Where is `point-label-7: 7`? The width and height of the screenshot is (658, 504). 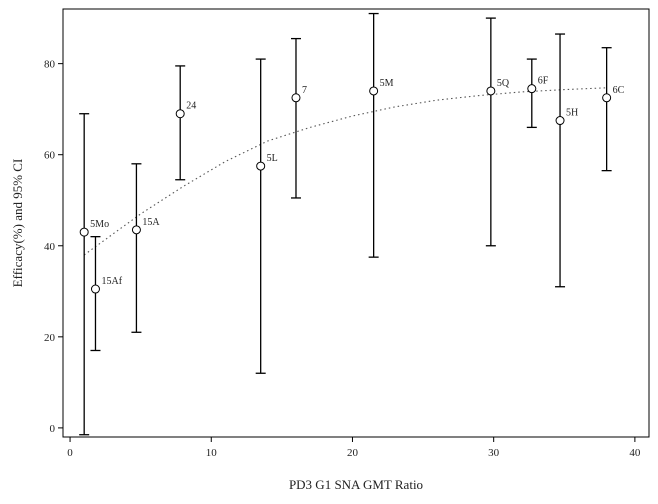
point-label-7: 7 is located at coordinates (304, 90).